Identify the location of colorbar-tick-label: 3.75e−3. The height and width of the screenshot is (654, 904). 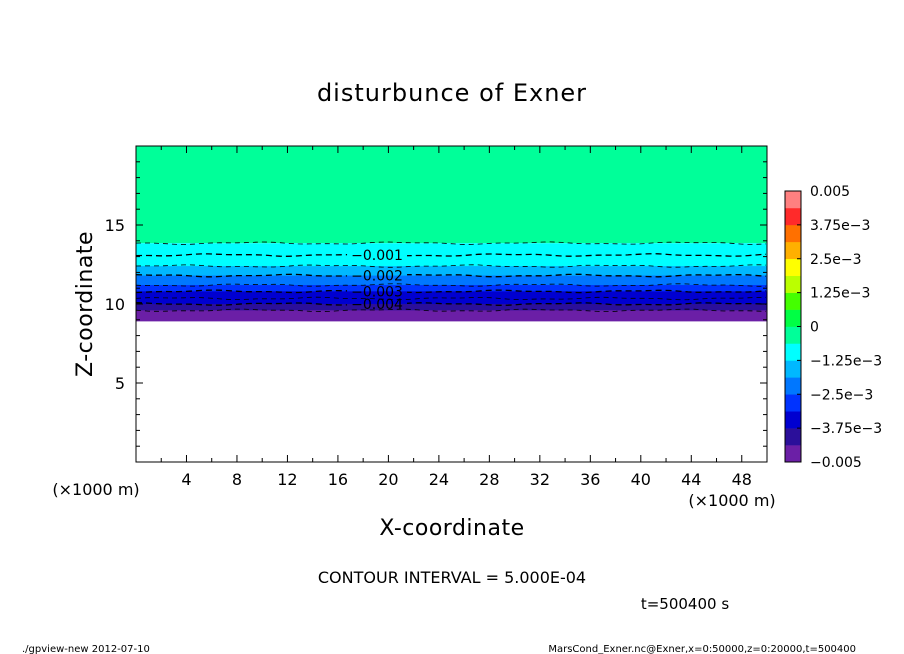
(840, 226).